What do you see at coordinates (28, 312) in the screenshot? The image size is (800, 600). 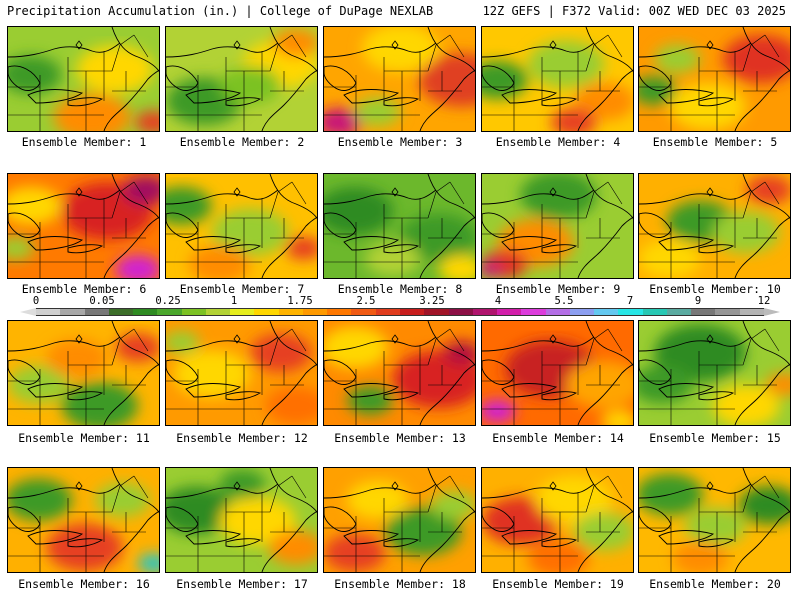 I see `colorbar-left-arrow` at bounding box center [28, 312].